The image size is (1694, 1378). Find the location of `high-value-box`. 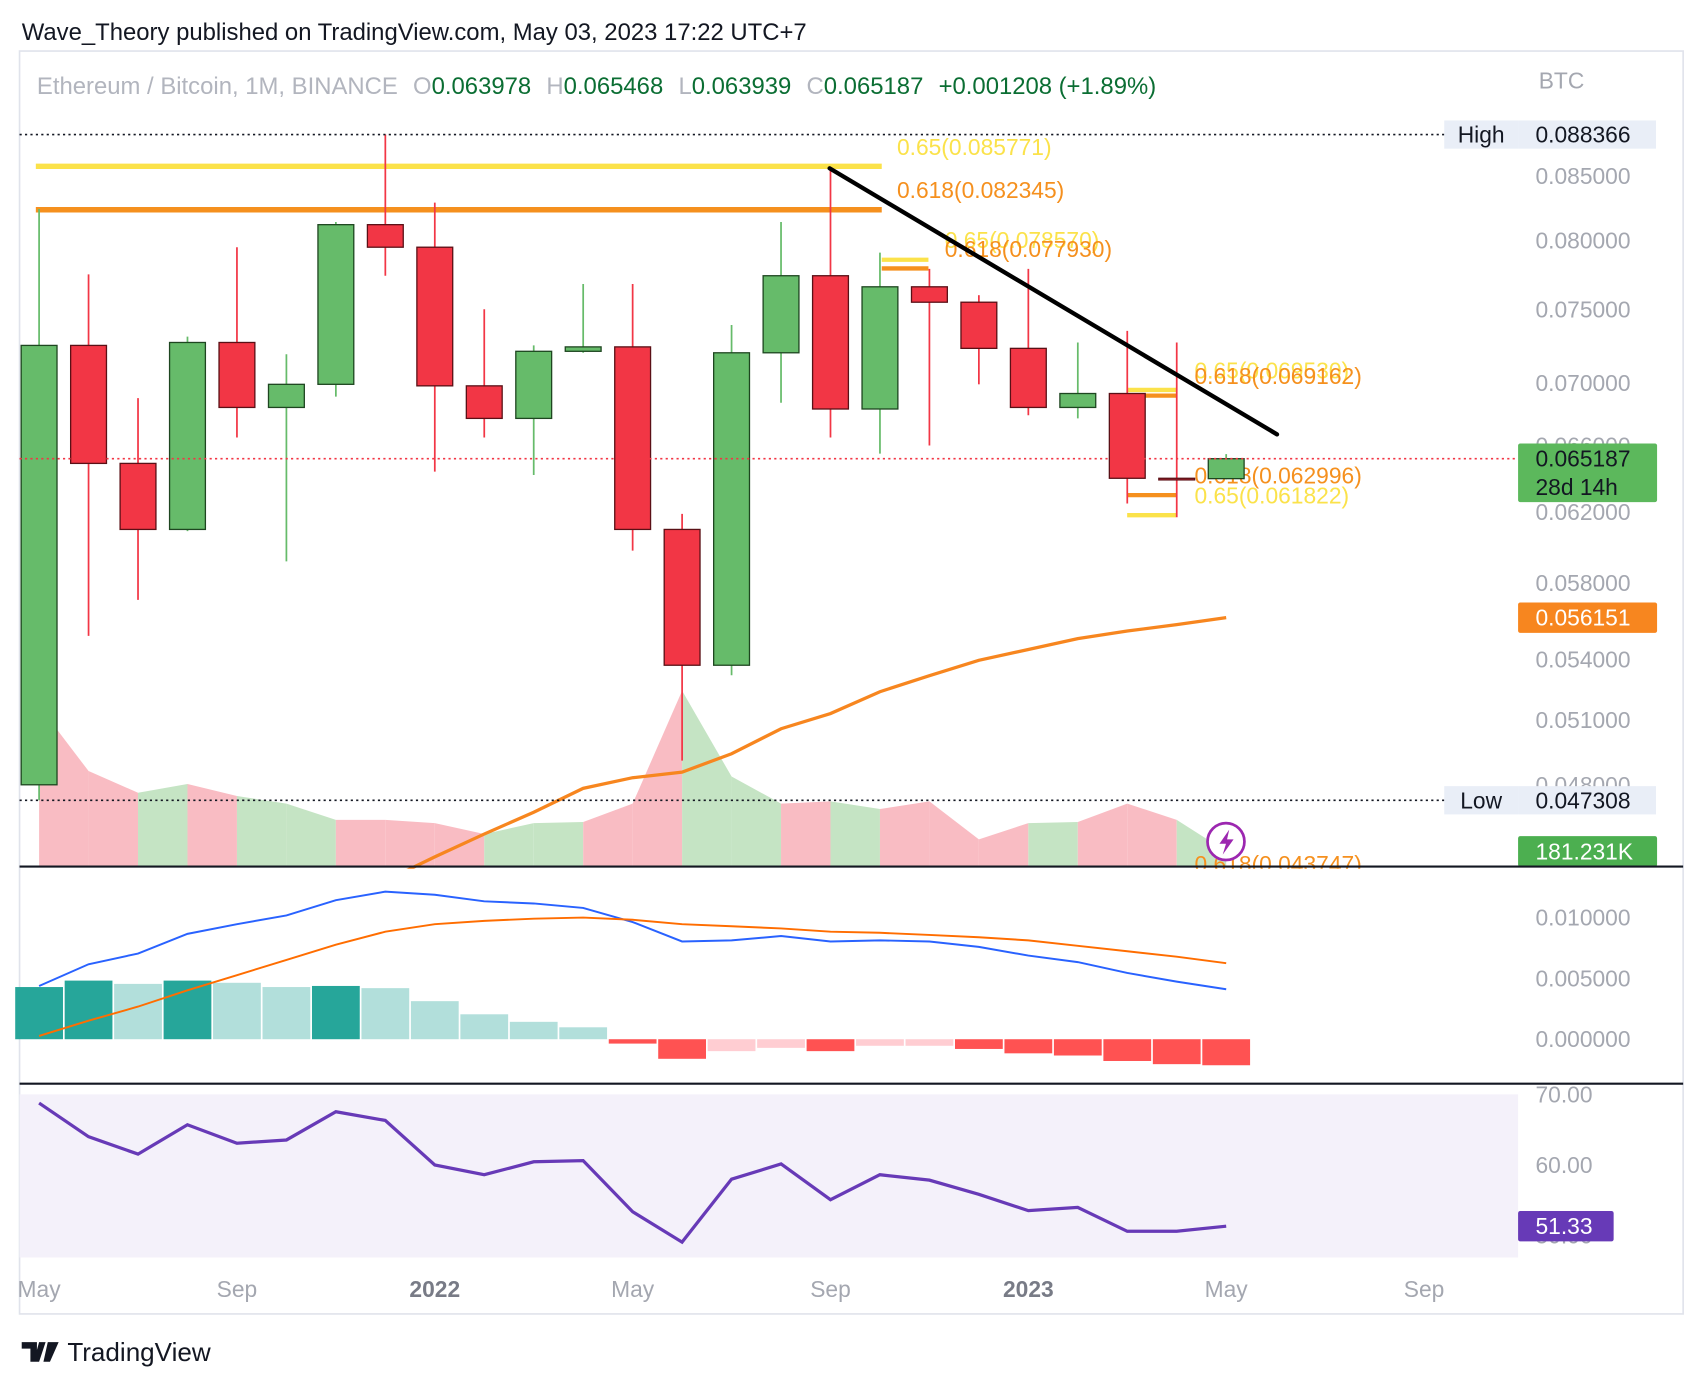

high-value-box is located at coordinates (1587, 134).